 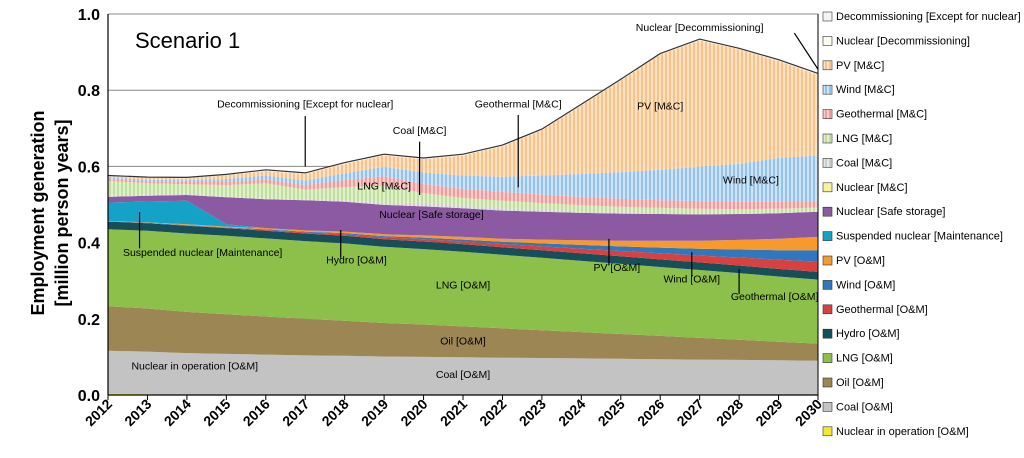 I want to click on x-tick-label: 2013, so click(x=137, y=412).